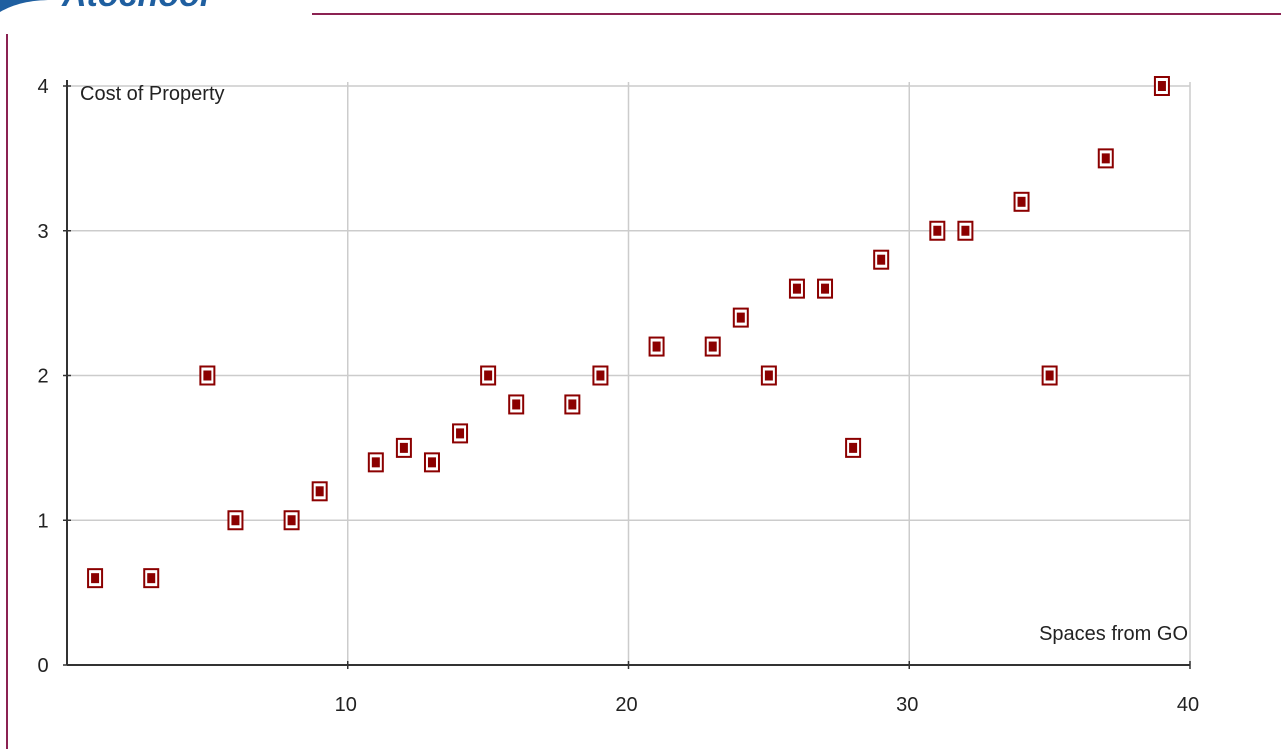 The height and width of the screenshot is (749, 1281). I want to click on logo-swoosh-icon, so click(26, 6).